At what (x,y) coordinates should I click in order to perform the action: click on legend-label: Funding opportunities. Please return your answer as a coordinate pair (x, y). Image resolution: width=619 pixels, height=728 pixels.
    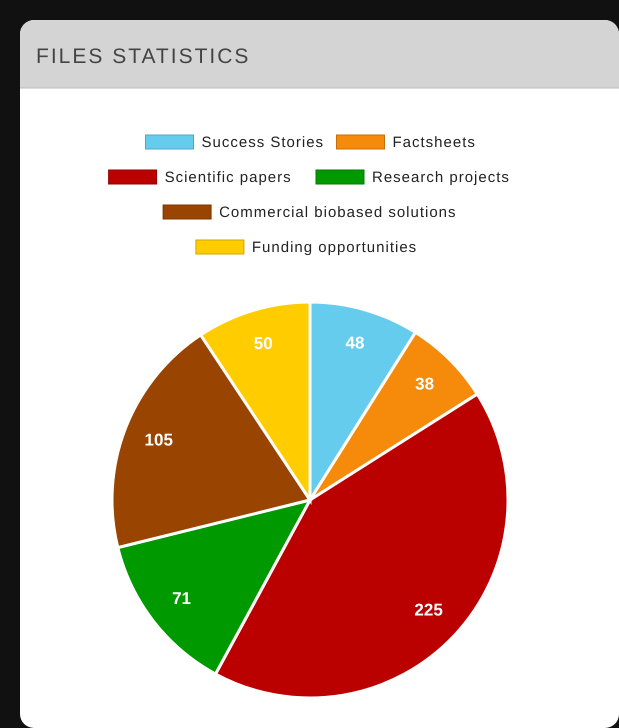
    Looking at the image, I should click on (335, 247).